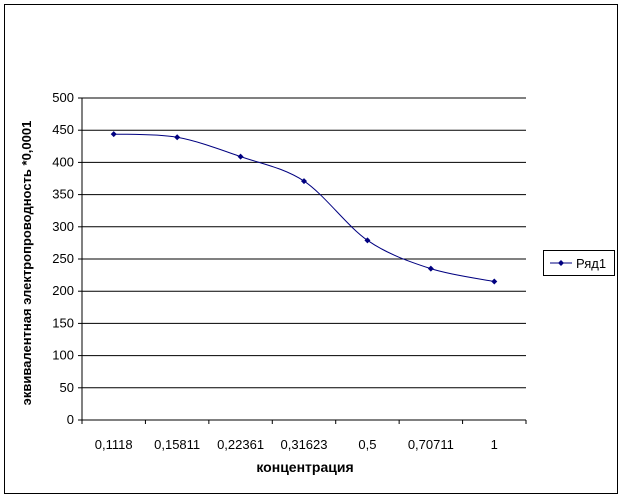  I want to click on y-tick-label: 350, so click(63, 194).